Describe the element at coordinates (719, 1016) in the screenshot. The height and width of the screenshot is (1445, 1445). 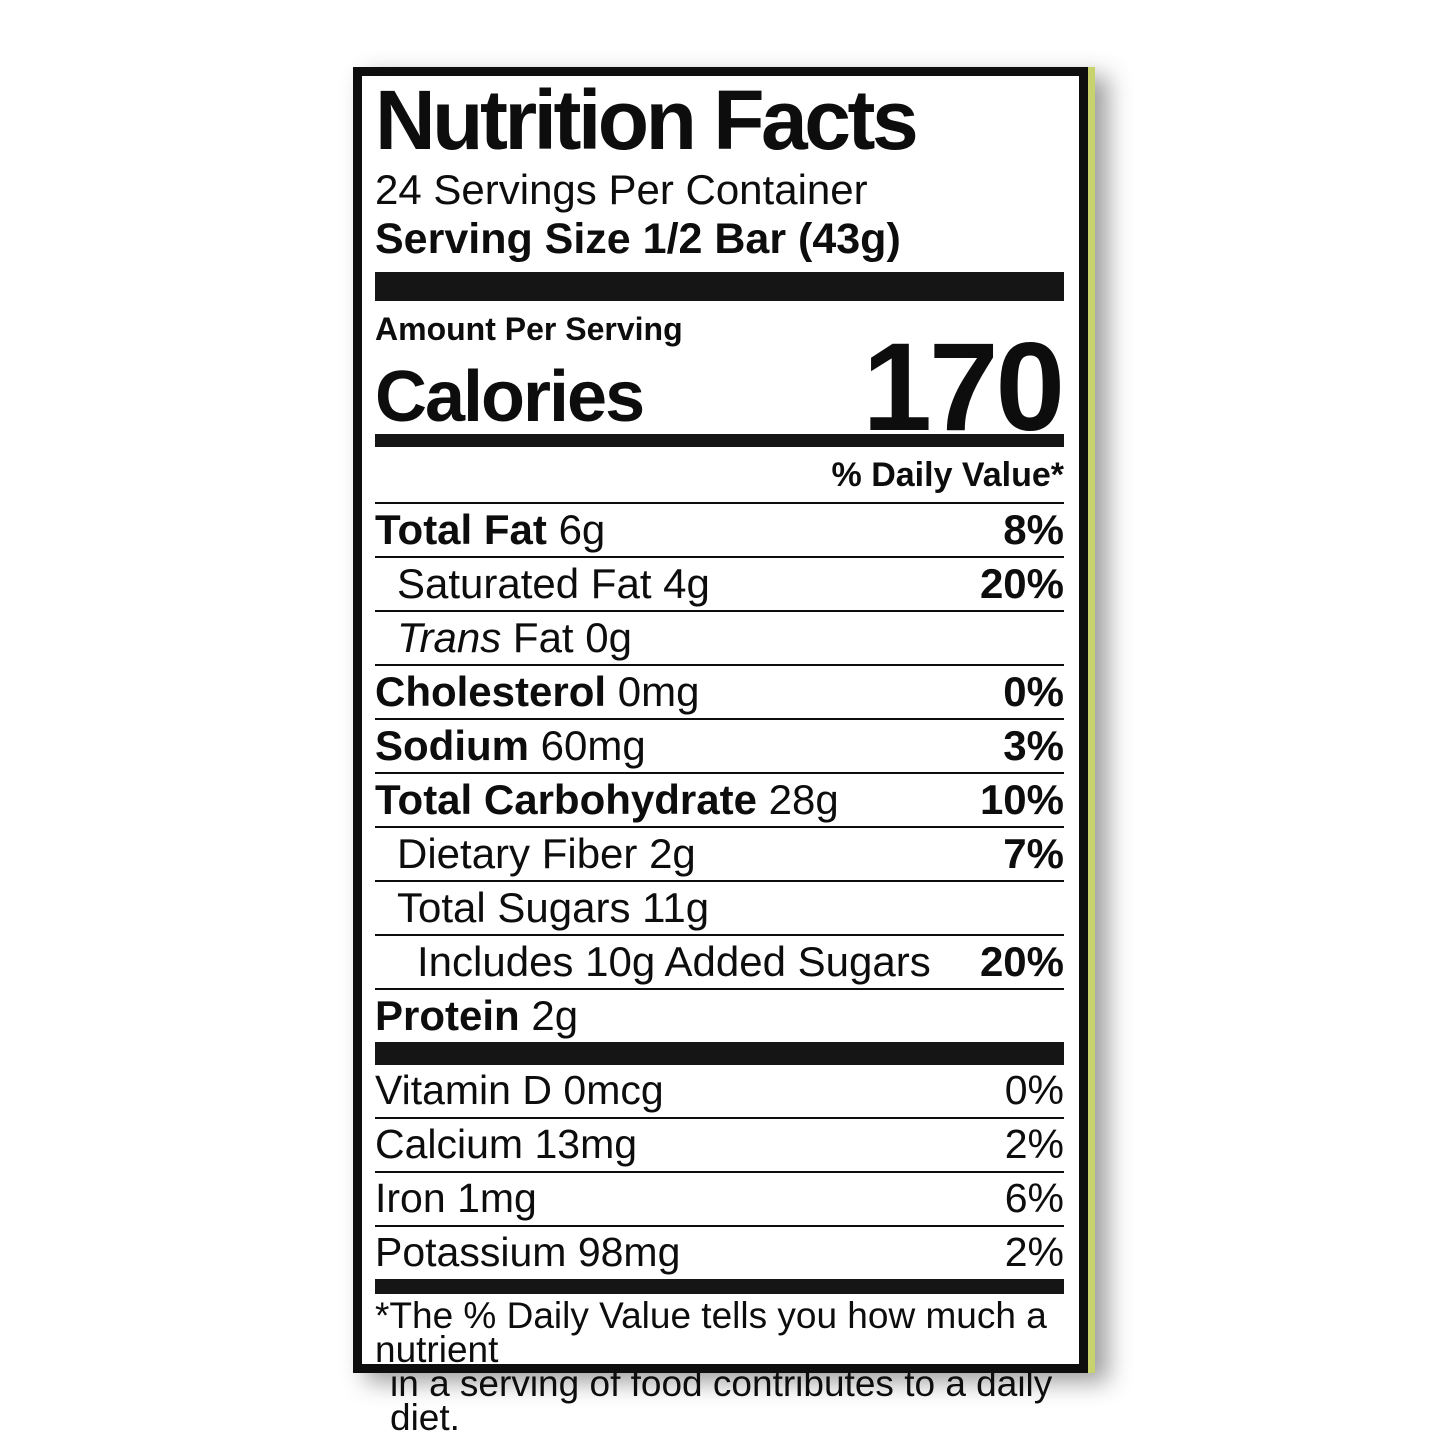
I see `nutrient-row-protein: Protein 2g` at that location.